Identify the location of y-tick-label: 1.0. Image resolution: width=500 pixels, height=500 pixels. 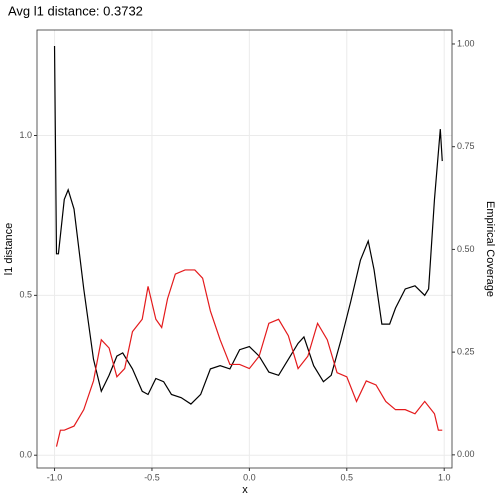
(25, 135).